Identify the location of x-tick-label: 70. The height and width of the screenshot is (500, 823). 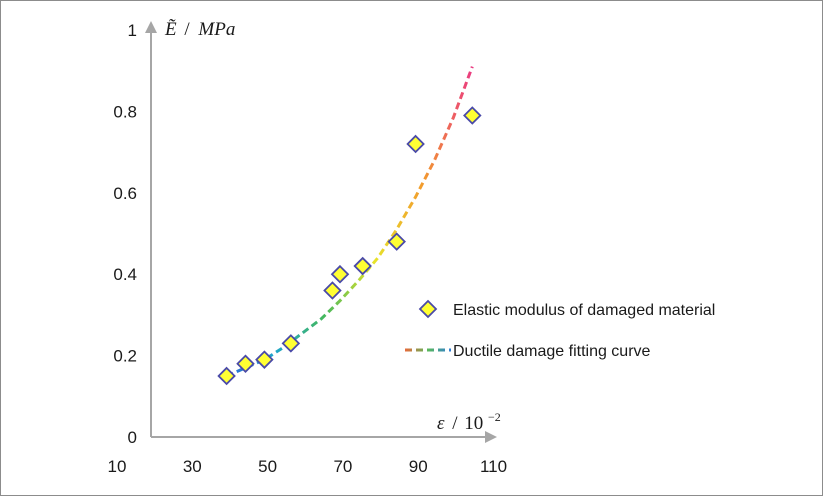
(342, 466).